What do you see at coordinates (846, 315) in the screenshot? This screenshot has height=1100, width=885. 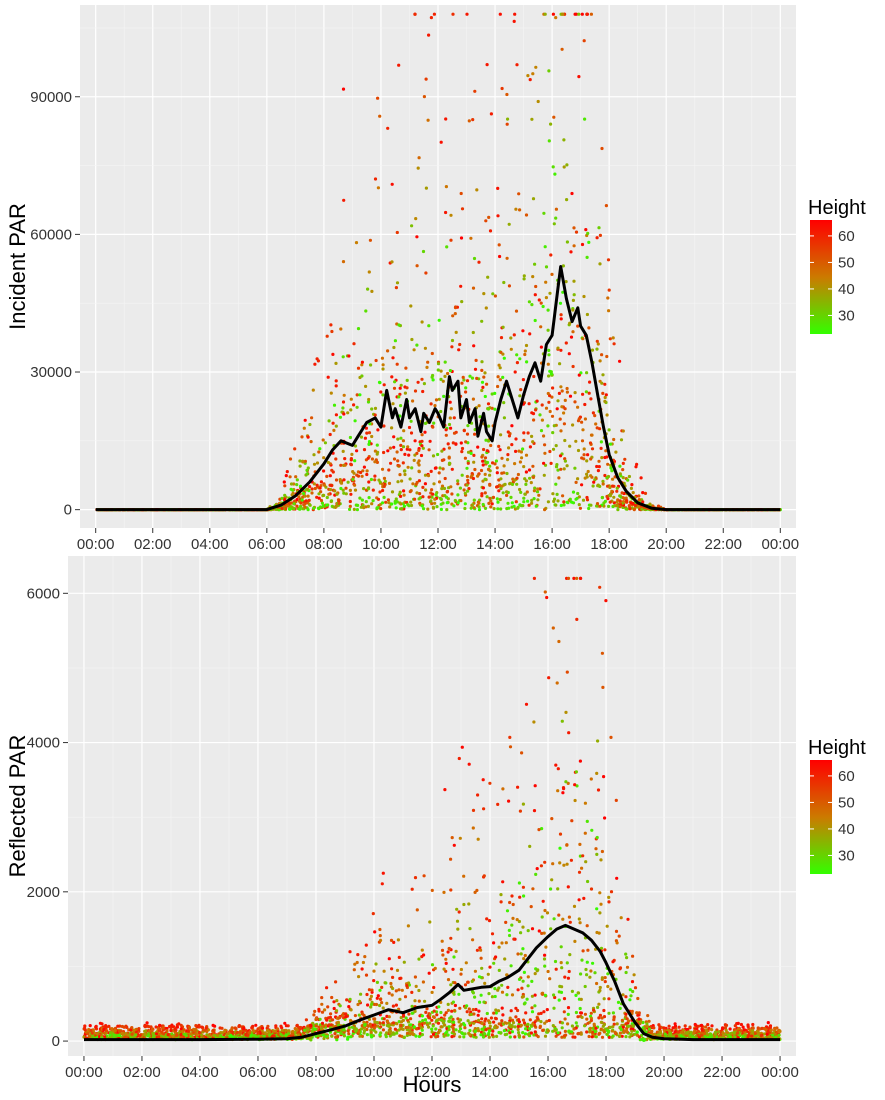 I see `legend-label: 30` at bounding box center [846, 315].